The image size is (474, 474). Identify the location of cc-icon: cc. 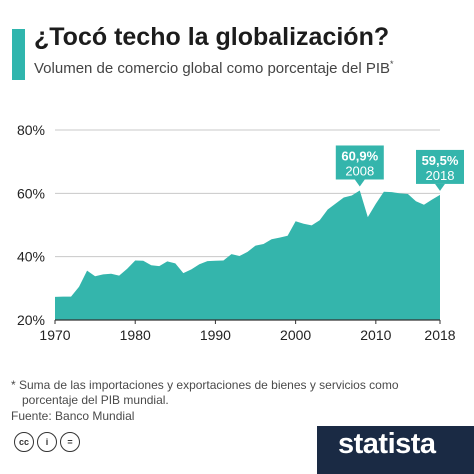
(24, 442).